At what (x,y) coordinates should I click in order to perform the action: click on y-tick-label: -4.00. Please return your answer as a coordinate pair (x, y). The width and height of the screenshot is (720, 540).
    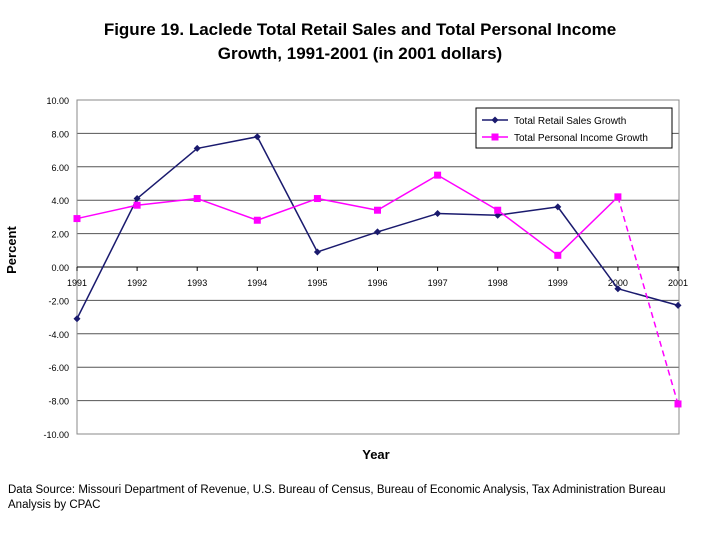
    Looking at the image, I should click on (58, 335).